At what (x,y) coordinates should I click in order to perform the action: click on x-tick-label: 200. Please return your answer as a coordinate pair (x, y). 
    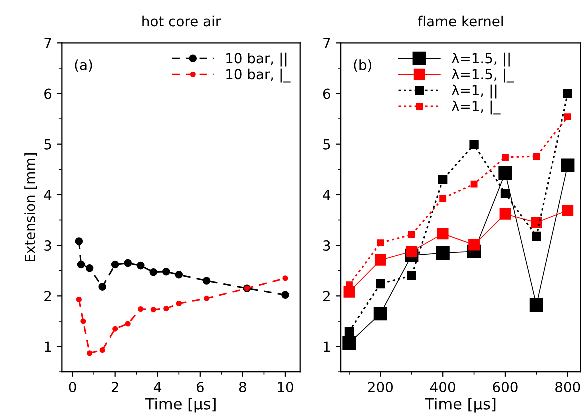
    Looking at the image, I should click on (381, 387).